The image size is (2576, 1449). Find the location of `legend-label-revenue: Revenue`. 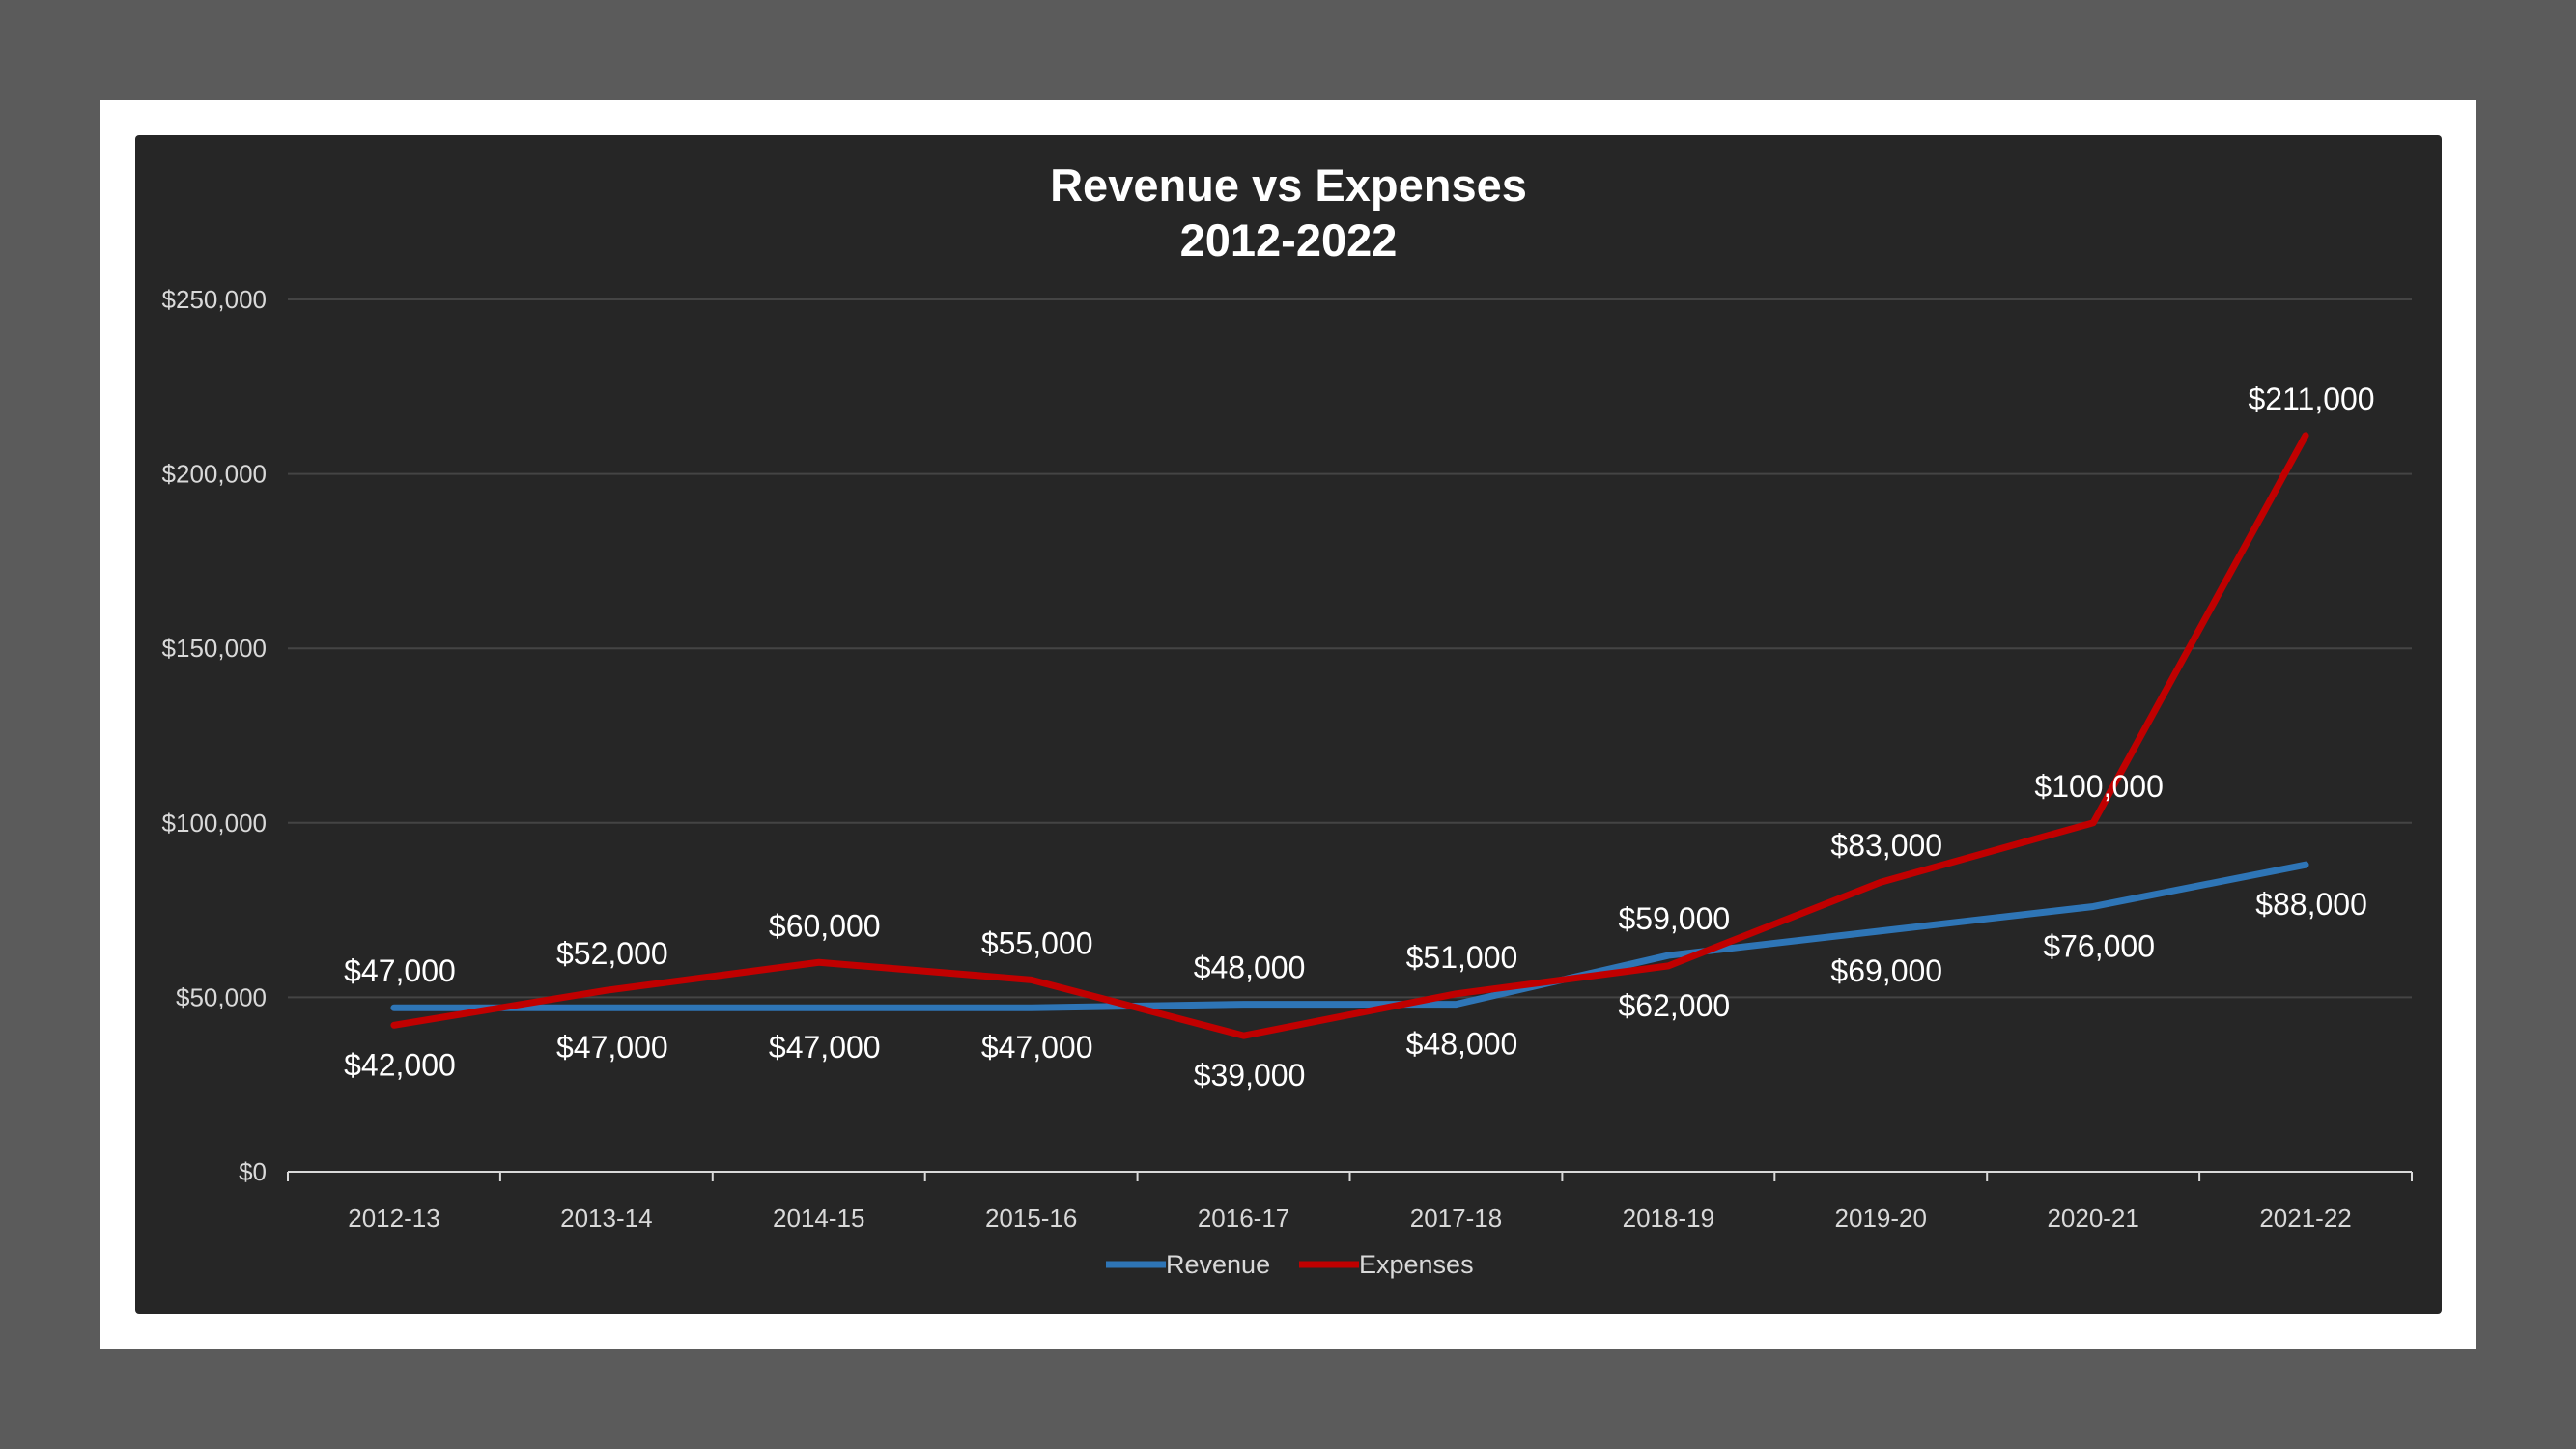

legend-label-revenue: Revenue is located at coordinates (1218, 1264).